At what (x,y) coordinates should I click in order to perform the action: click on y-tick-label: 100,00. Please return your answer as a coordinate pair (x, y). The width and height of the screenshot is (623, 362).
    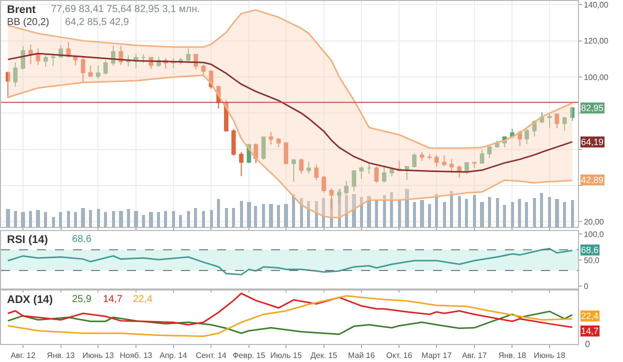
    Looking at the image, I should click on (596, 77).